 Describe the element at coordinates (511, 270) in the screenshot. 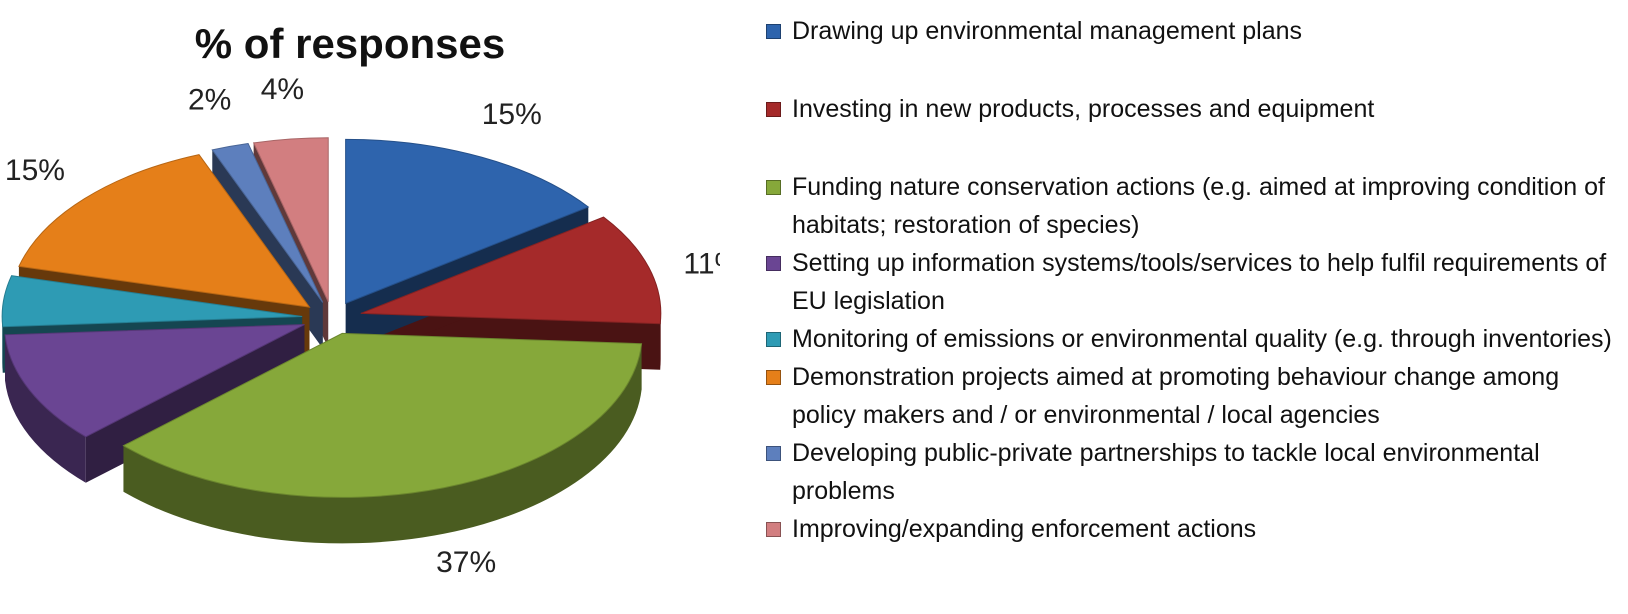

I see `pie-slice-investing-in-new-products-processes-and-` at that location.